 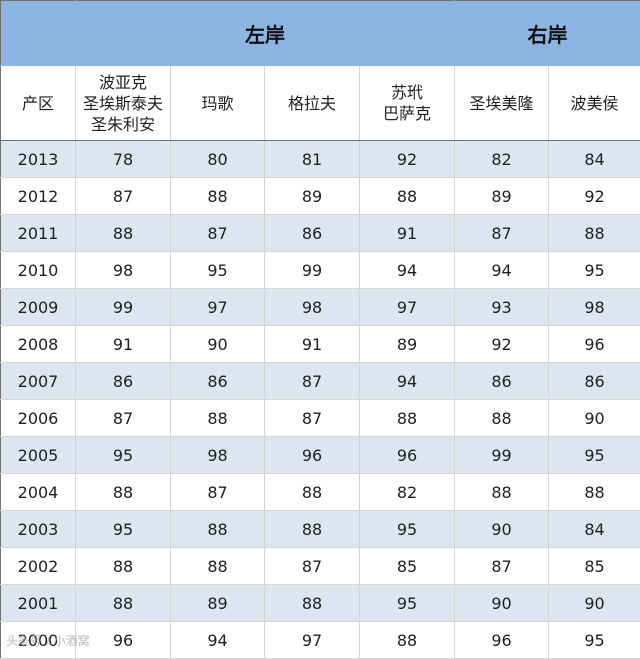 I want to click on score-cell: 93, so click(x=502, y=307).